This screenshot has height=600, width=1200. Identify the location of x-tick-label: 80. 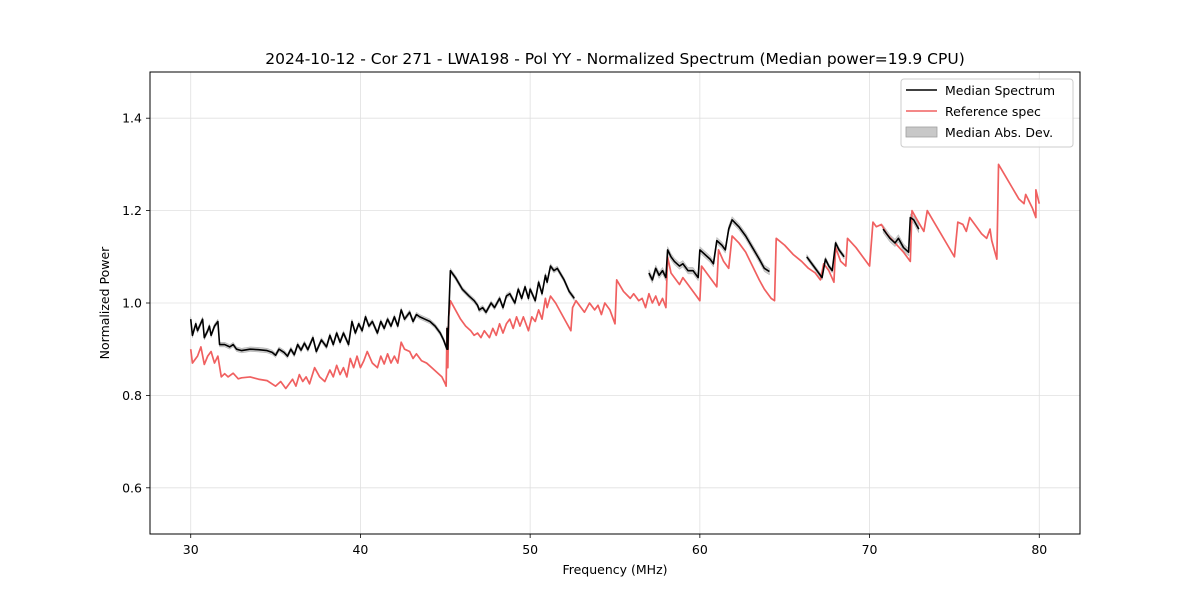
(1039, 549).